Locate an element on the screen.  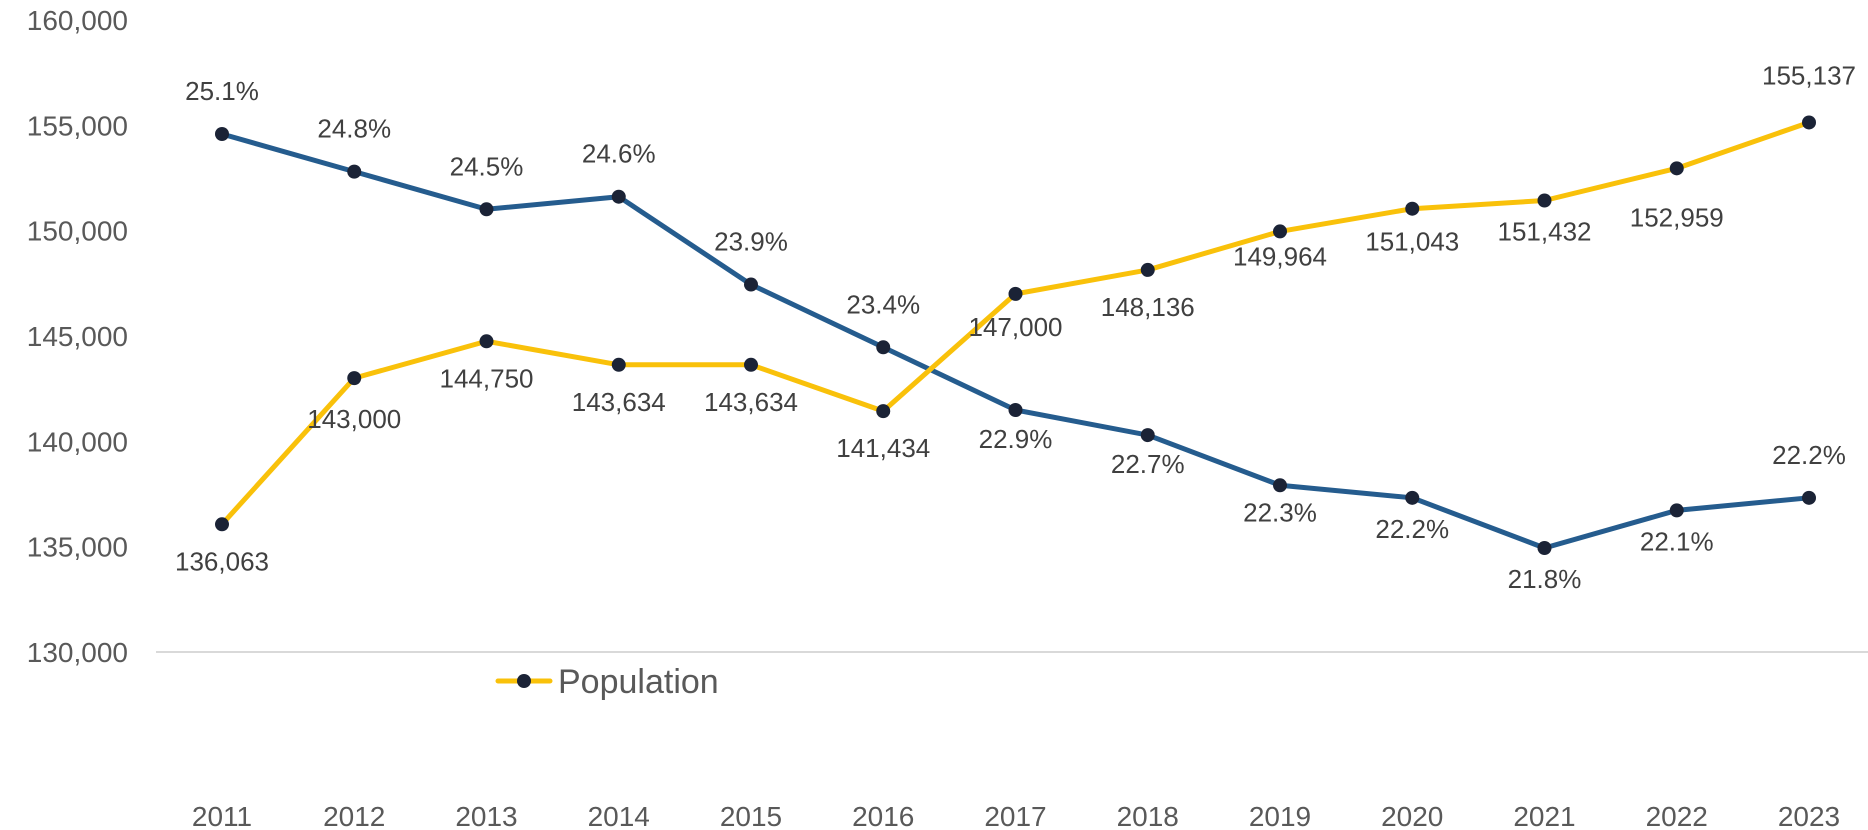
x-tick-label: 2014 is located at coordinates (619, 815).